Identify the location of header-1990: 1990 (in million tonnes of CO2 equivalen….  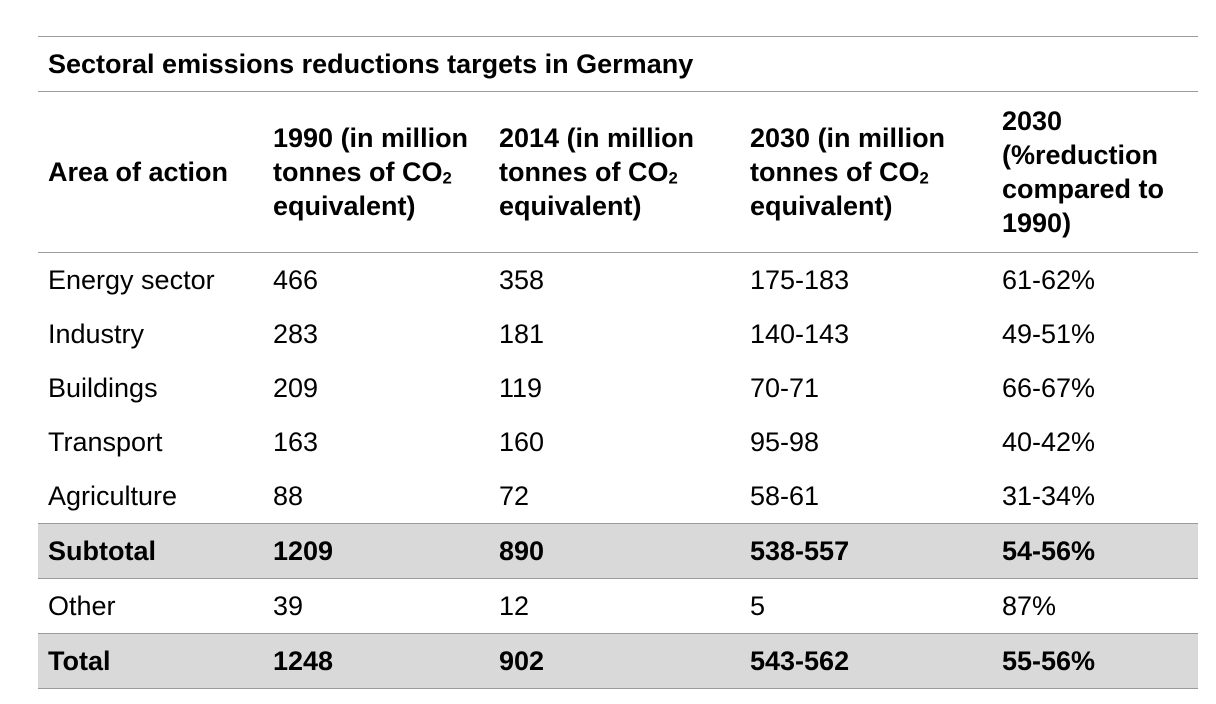
(376, 172).